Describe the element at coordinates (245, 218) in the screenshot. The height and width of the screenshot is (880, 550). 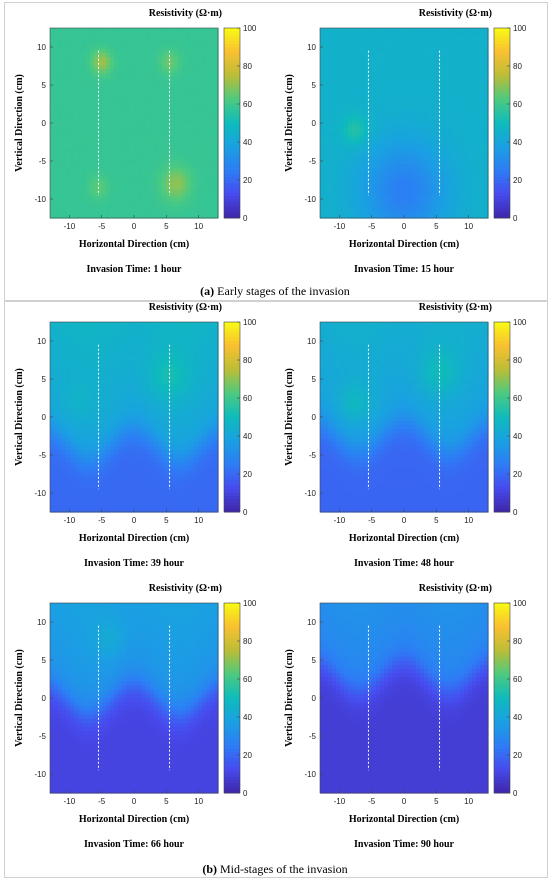
I see `colorbar-tick-label: 0` at that location.